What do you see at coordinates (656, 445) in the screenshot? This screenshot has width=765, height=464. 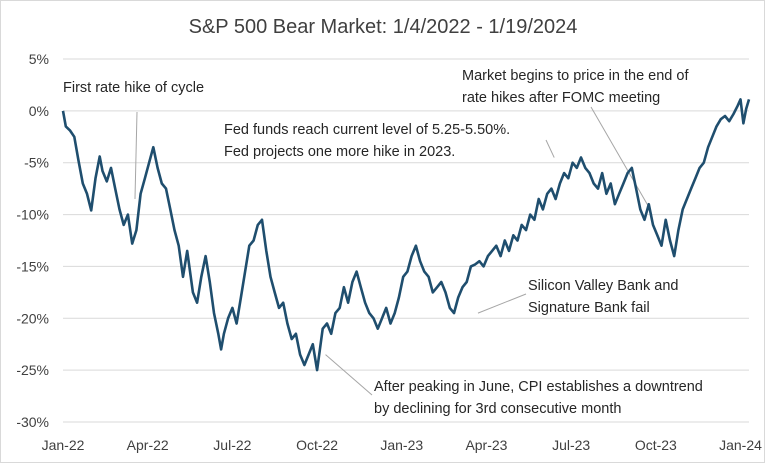 I see `x-tick-label: Oct-23` at bounding box center [656, 445].